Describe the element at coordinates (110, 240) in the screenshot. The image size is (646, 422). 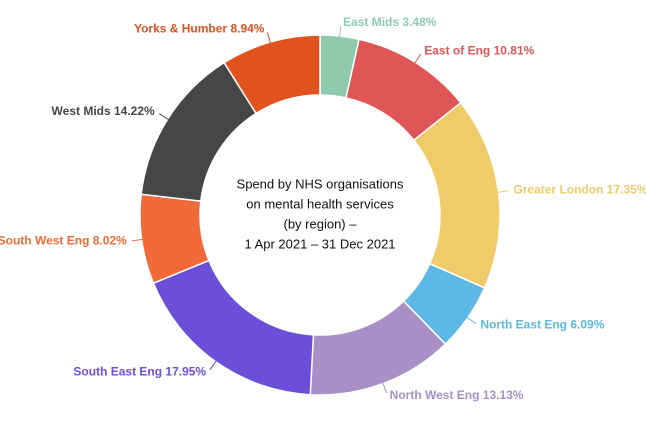
I see `value-label: 8.02%` at that location.